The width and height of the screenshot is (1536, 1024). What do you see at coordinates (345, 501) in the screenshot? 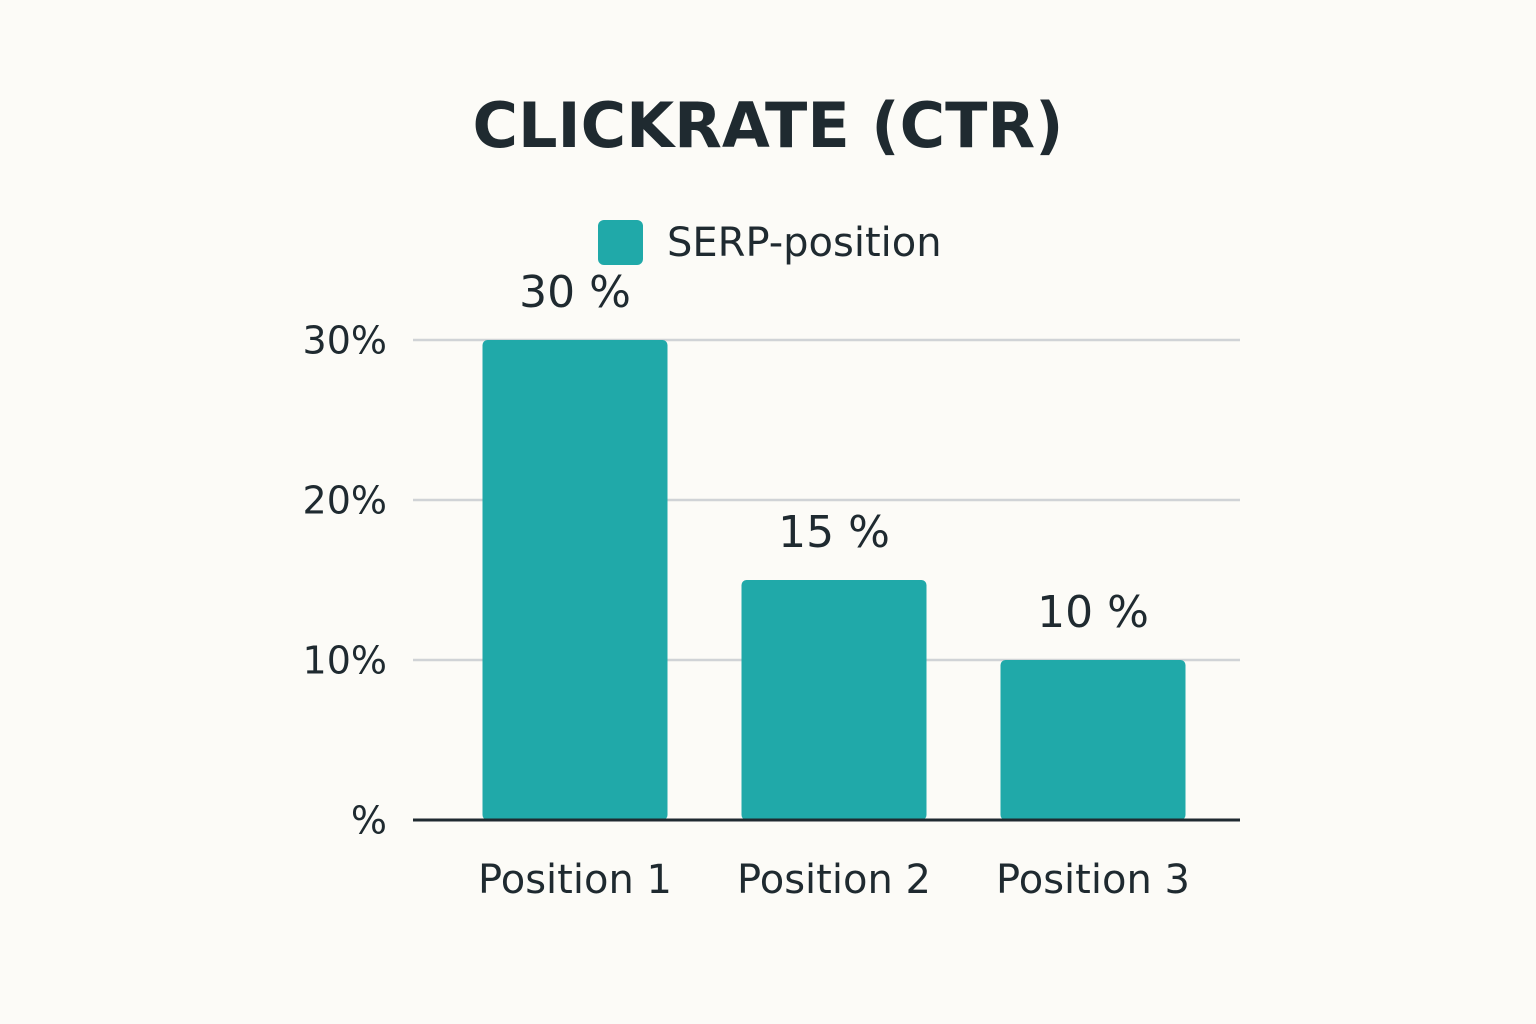
I see `y-tick-label: 20%` at bounding box center [345, 501].